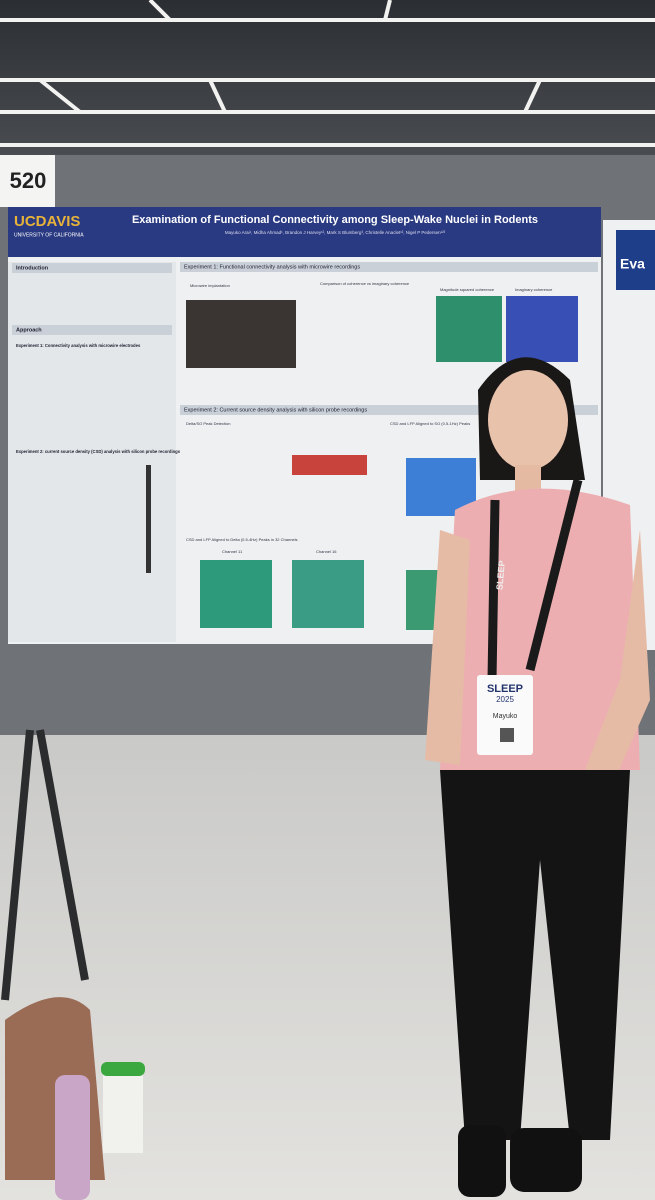  Describe the element at coordinates (505, 689) in the screenshot. I see `badge-event: SLEEP` at that location.